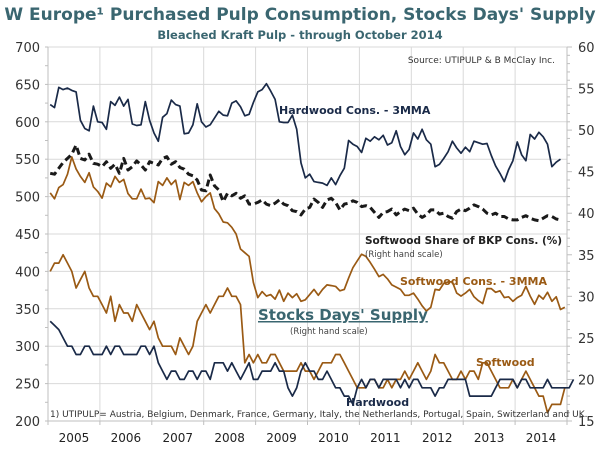 The width and height of the screenshot is (600, 450). I want to click on x-tick-label: 2013, so click(489, 438).